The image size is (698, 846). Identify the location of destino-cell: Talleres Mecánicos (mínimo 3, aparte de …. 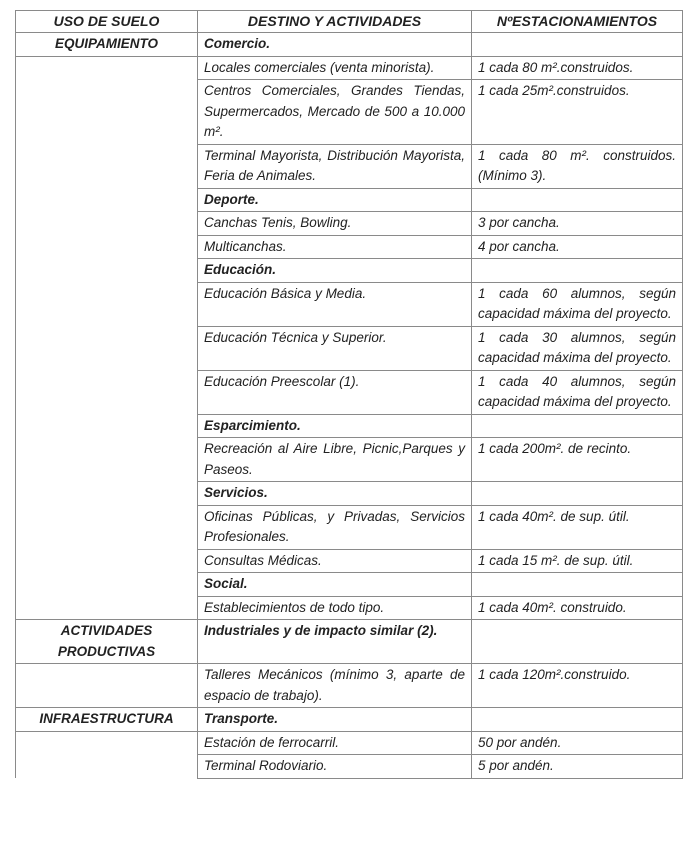
(334, 685).